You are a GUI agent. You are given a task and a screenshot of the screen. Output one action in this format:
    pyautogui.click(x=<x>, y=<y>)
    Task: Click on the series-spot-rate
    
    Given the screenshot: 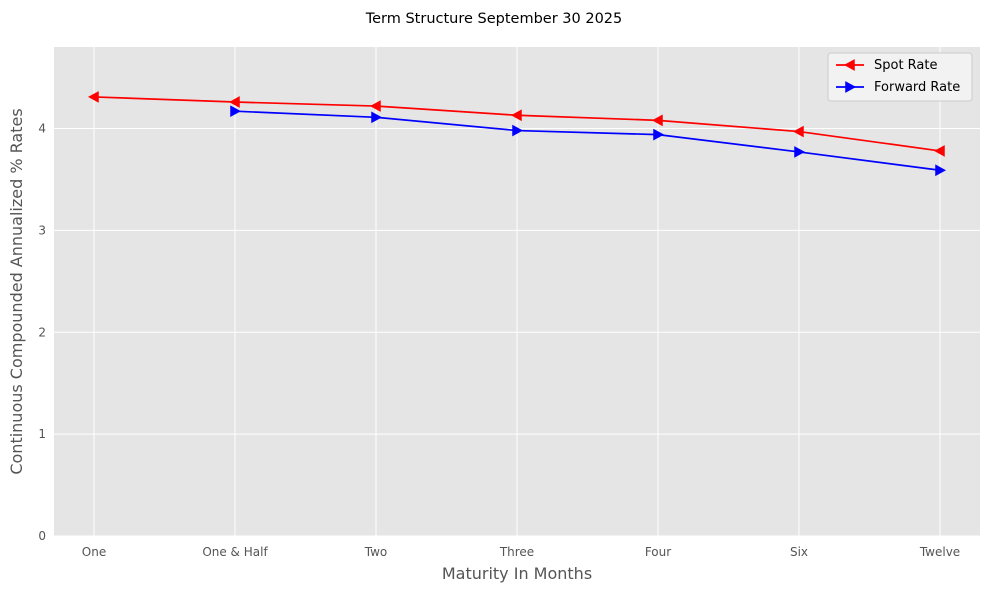 What is the action you would take?
    pyautogui.click(x=516, y=124)
    